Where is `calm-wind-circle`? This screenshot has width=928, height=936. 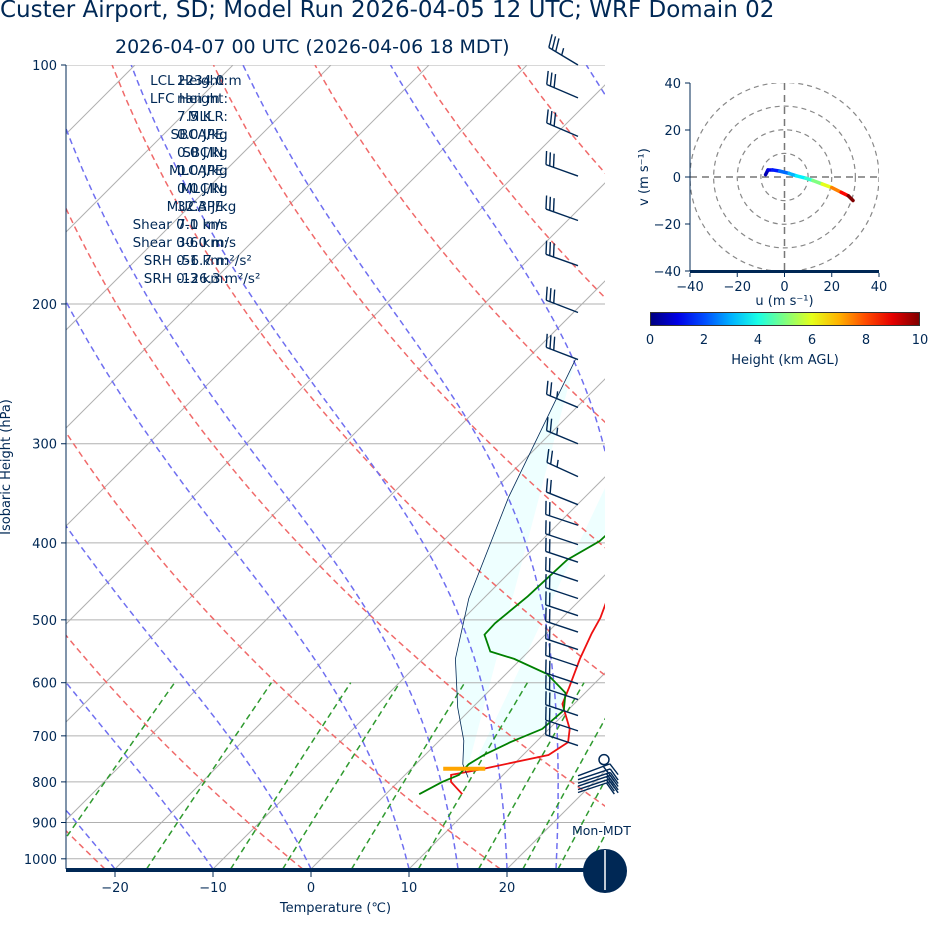
calm-wind-circle is located at coordinates (604, 759).